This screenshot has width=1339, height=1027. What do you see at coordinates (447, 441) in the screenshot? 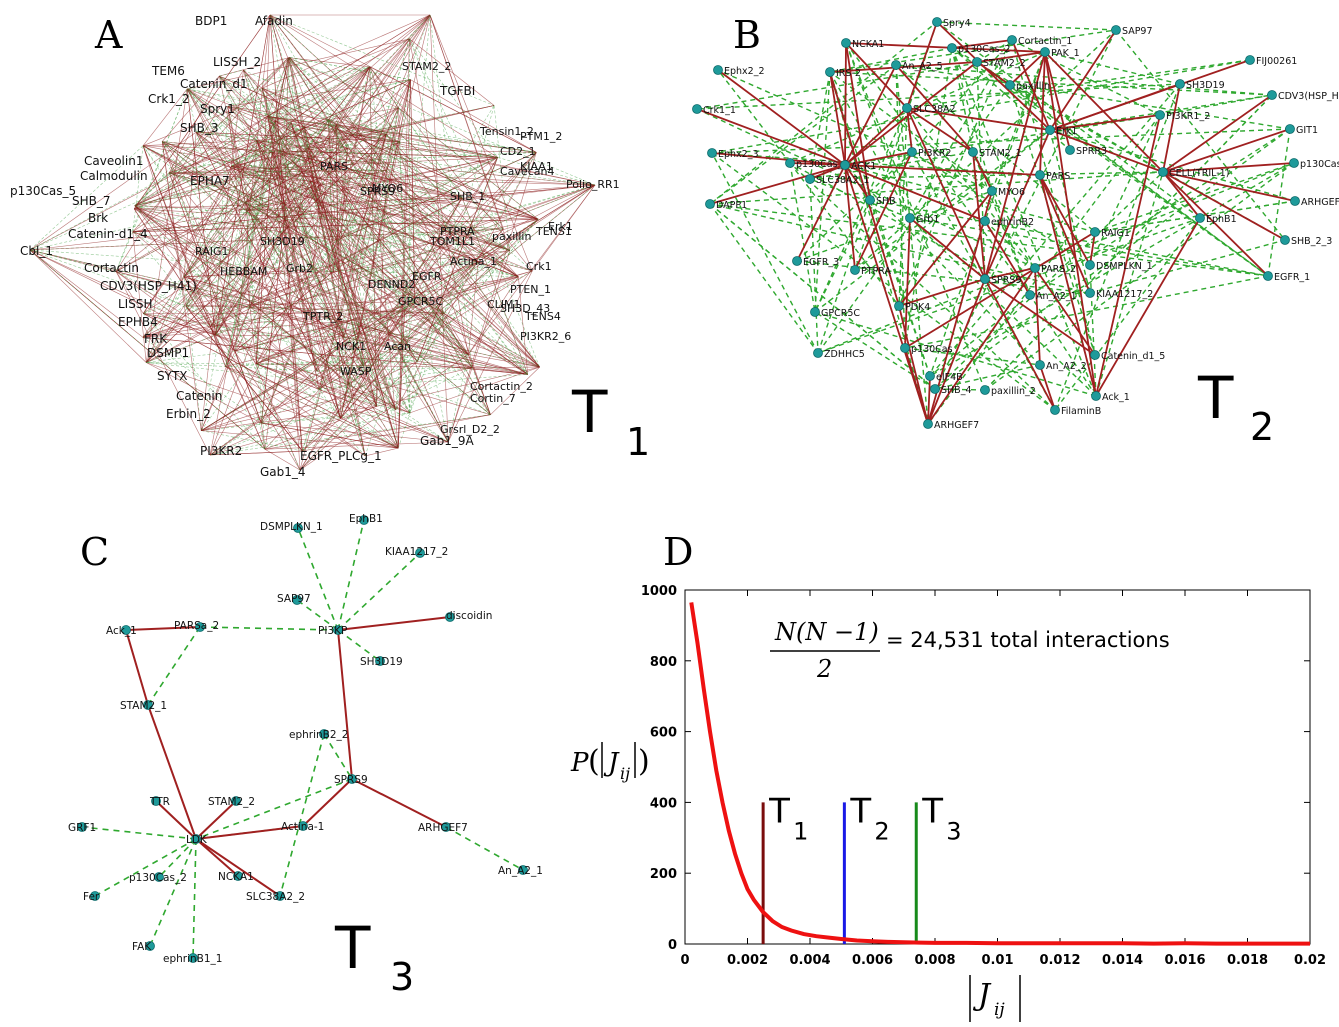
I see `network-a-node-label: Gab1_9A` at bounding box center [447, 441].